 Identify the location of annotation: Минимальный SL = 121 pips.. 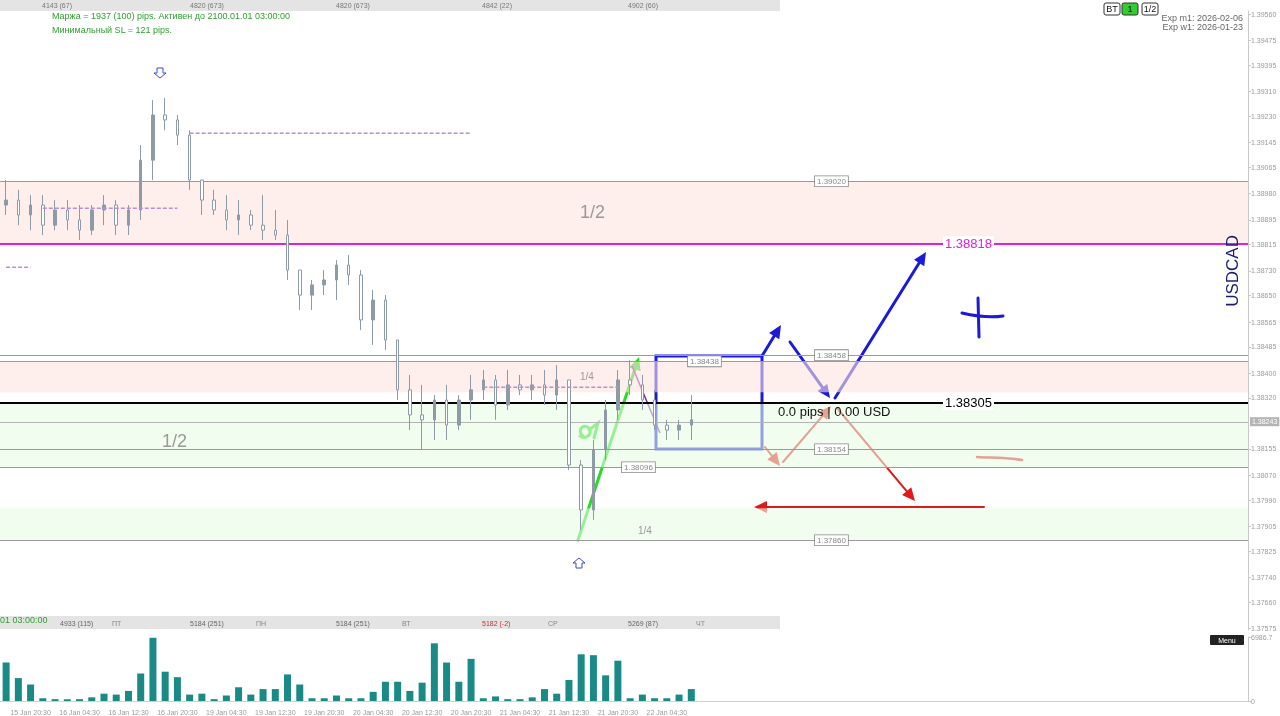
(112, 30).